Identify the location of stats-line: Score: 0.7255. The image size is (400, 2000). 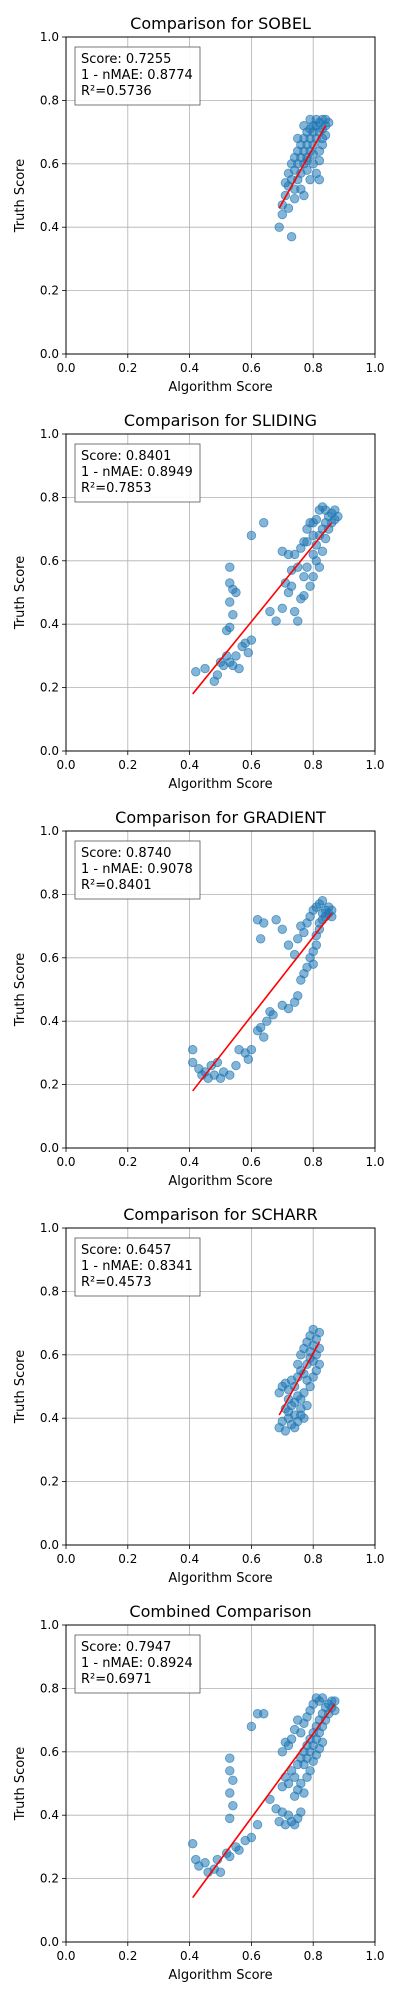
(126, 59).